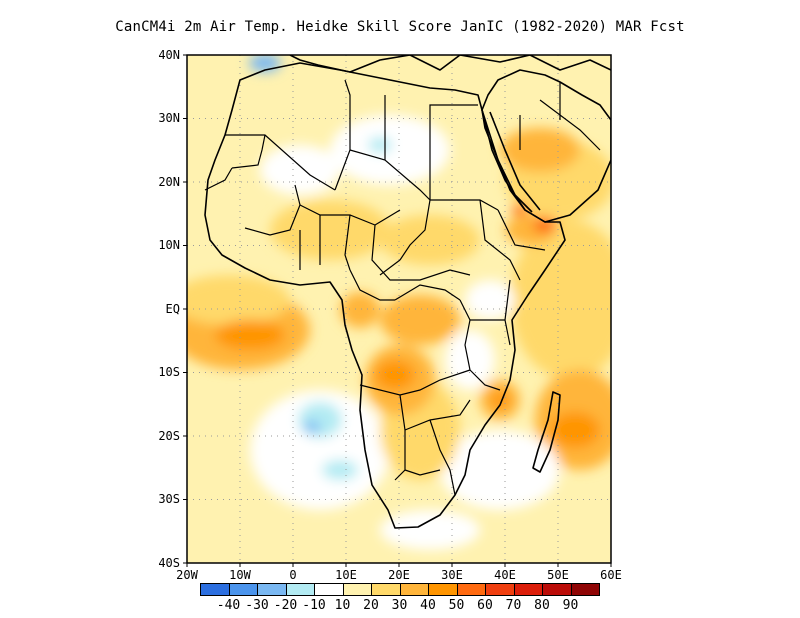 The image size is (800, 618). I want to click on colorbar-label: 50, so click(456, 605).